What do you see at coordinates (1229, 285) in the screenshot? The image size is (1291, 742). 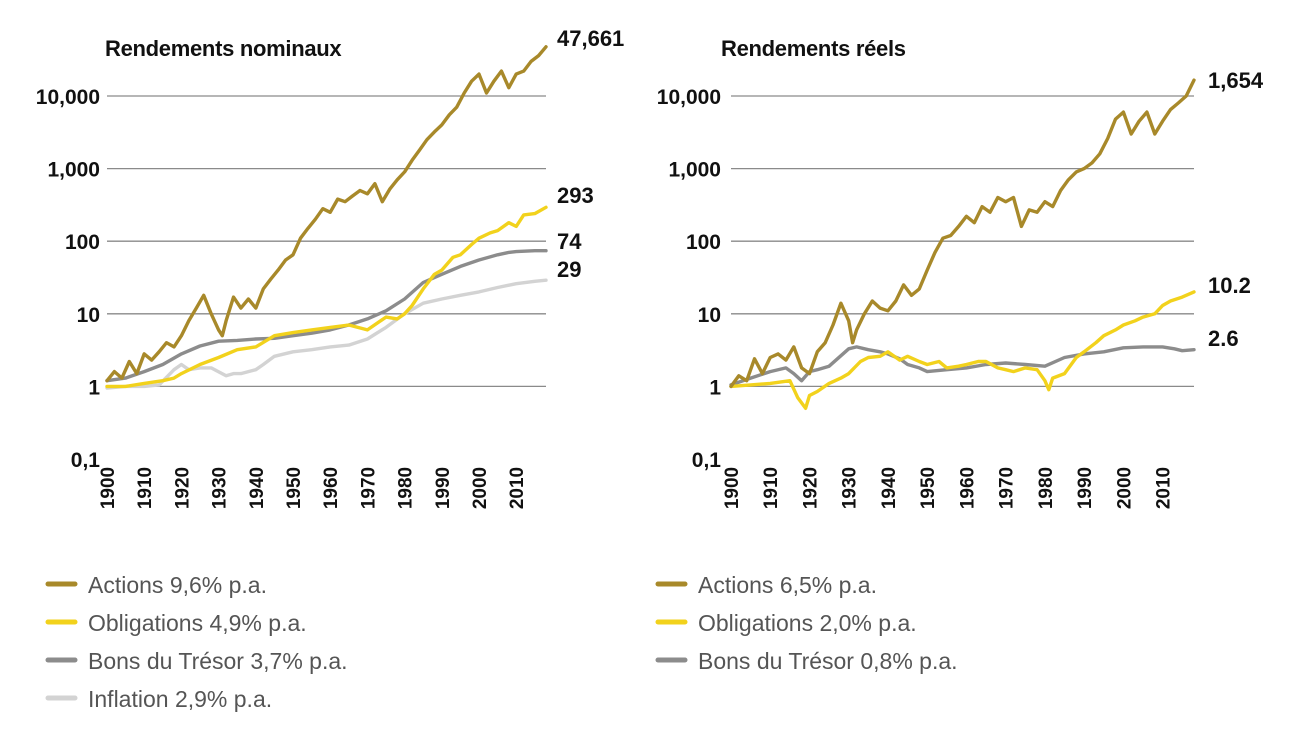 I see `series-end-label: 10.2` at bounding box center [1229, 285].